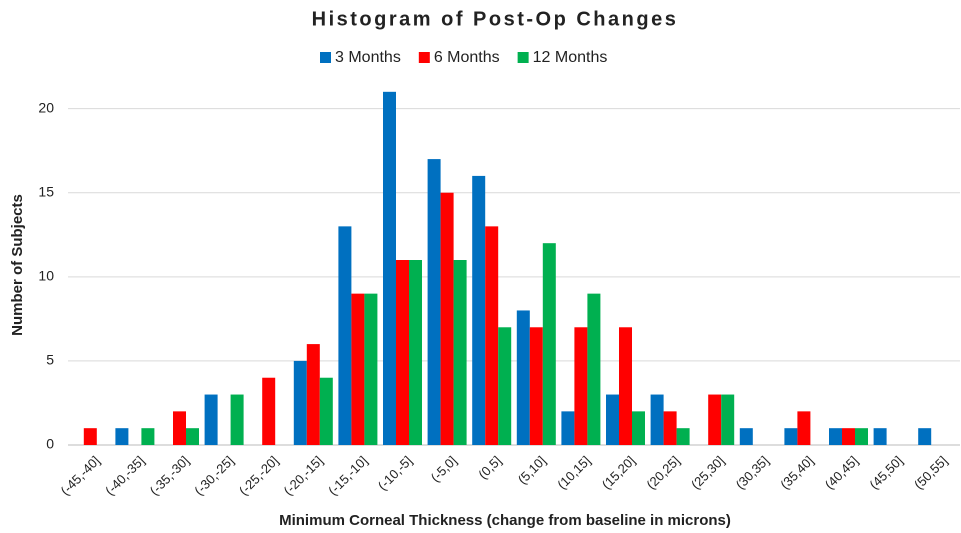  Describe the element at coordinates (395, 473) in the screenshot. I see `x-tick-label: (-10,-5]` at that location.